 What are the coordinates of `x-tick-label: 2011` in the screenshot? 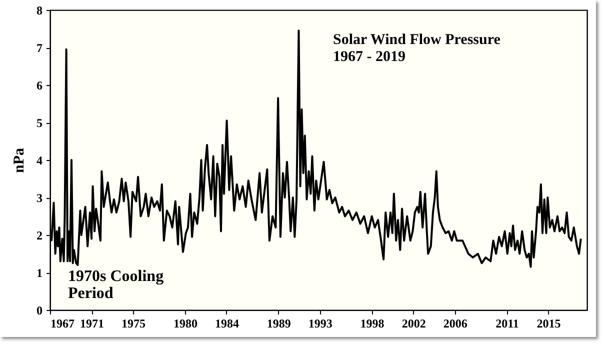 It's located at (507, 323).